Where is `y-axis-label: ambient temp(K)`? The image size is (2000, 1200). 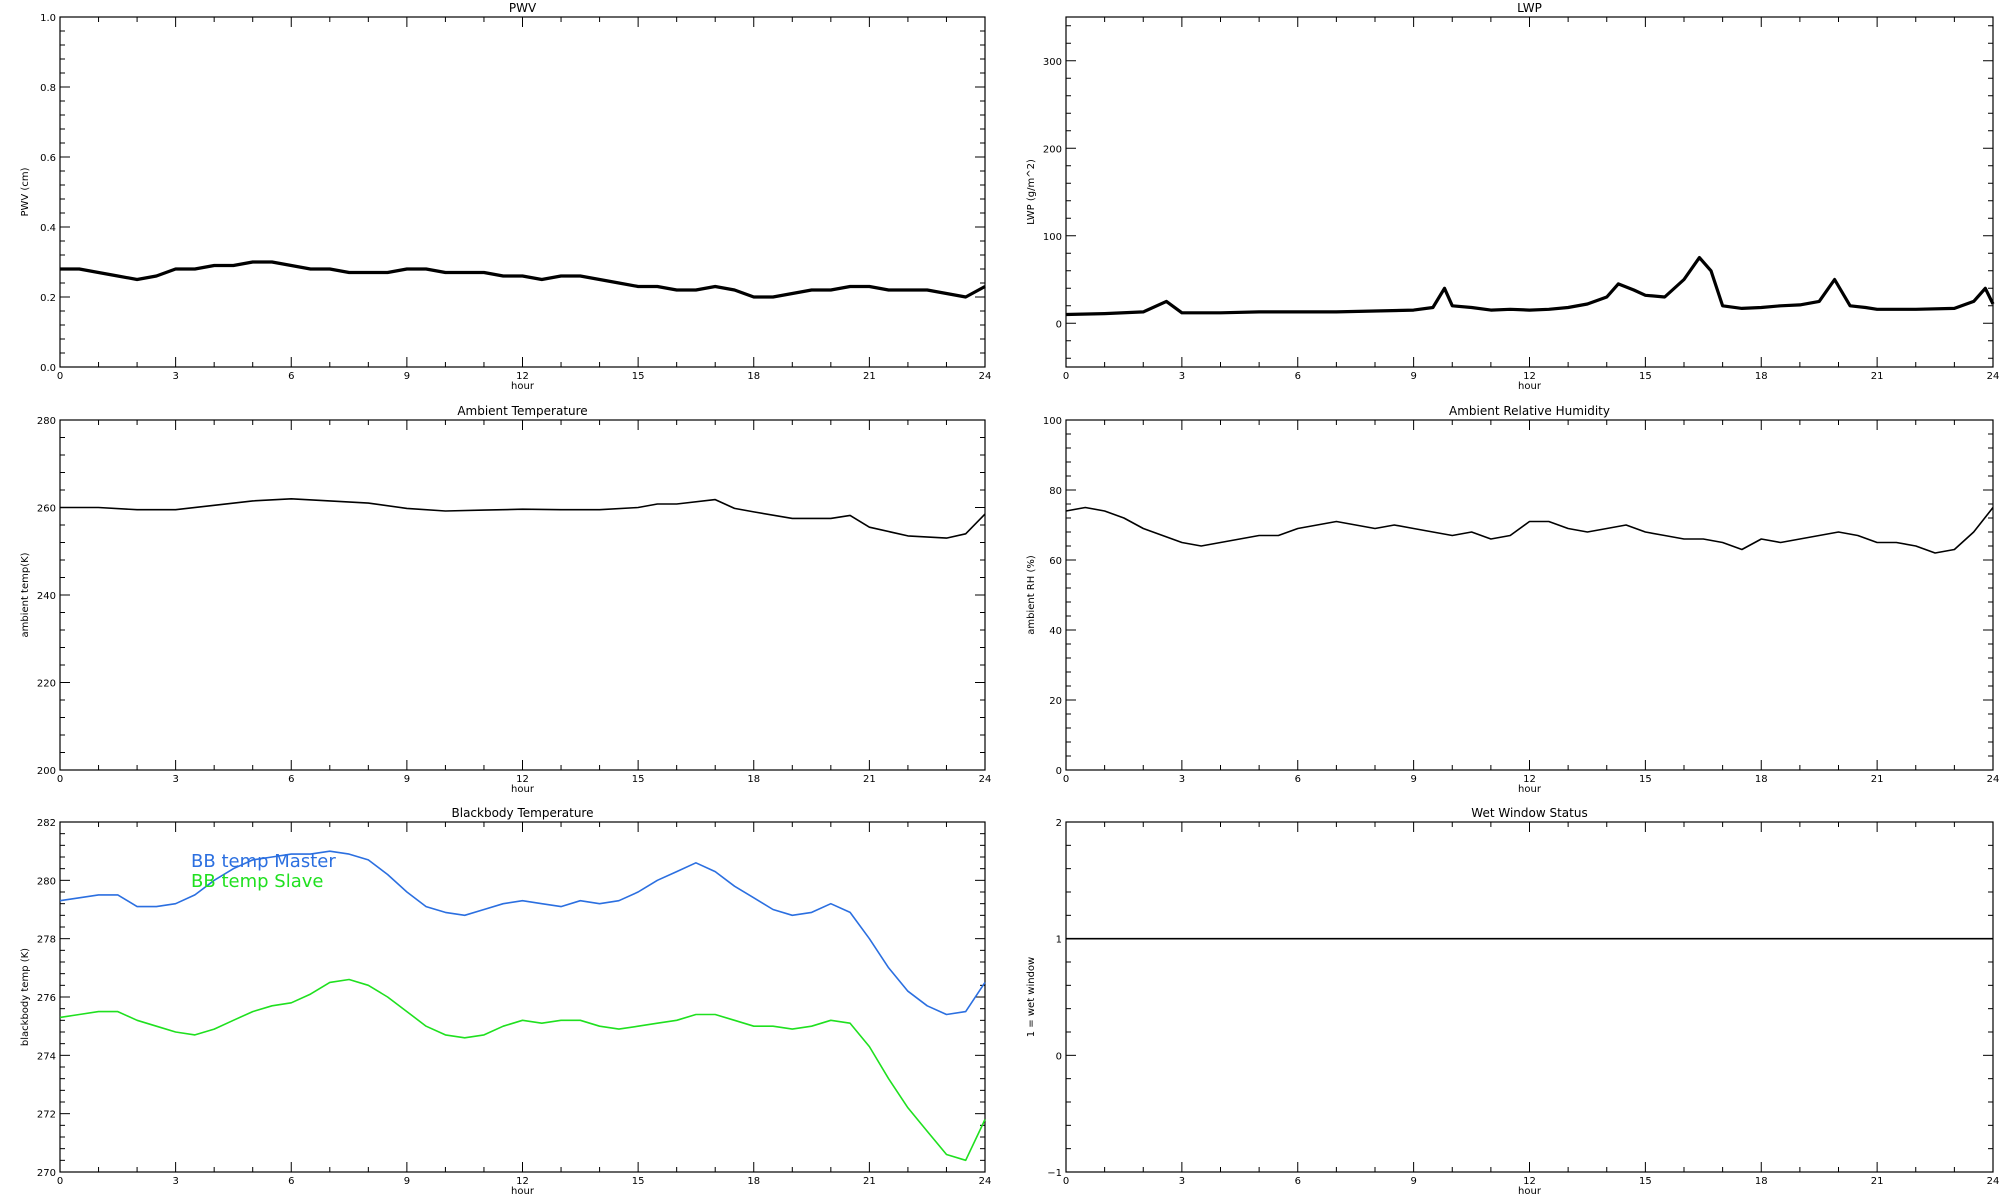 y-axis-label: ambient temp(K) is located at coordinates (25, 594).